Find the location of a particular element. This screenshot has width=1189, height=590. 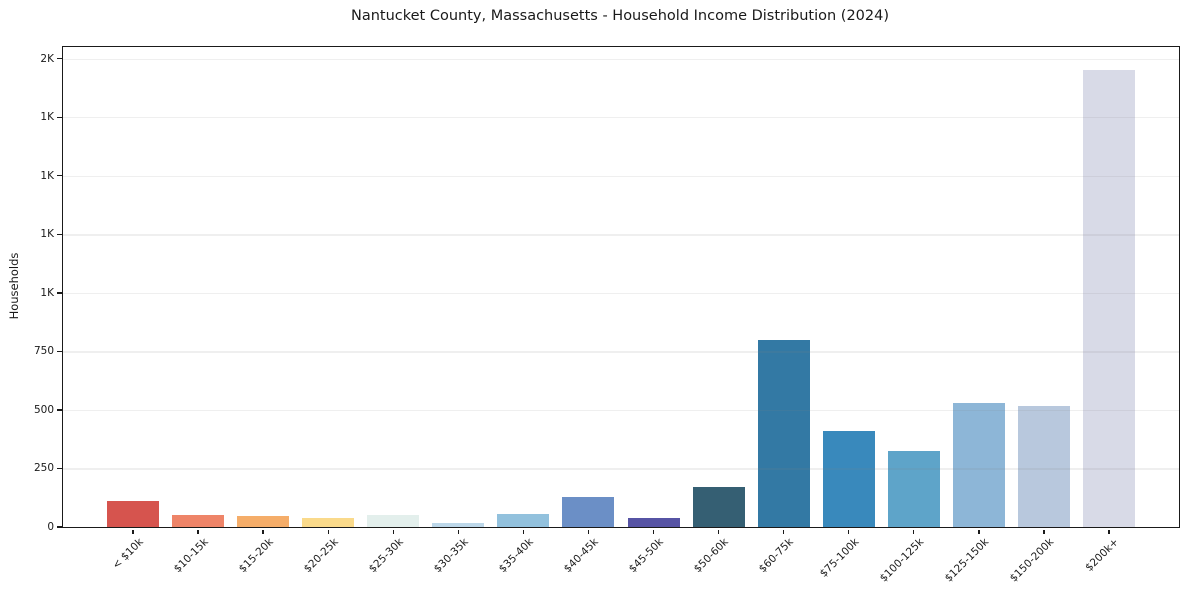

x-tick-label: $200k+ is located at coordinates (1102, 555).